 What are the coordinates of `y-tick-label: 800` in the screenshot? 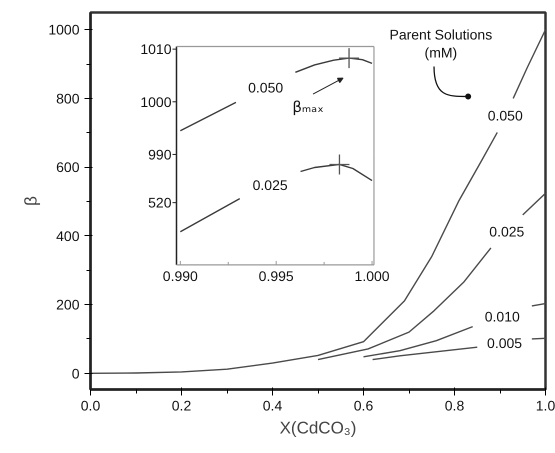 It's located at (68, 98).